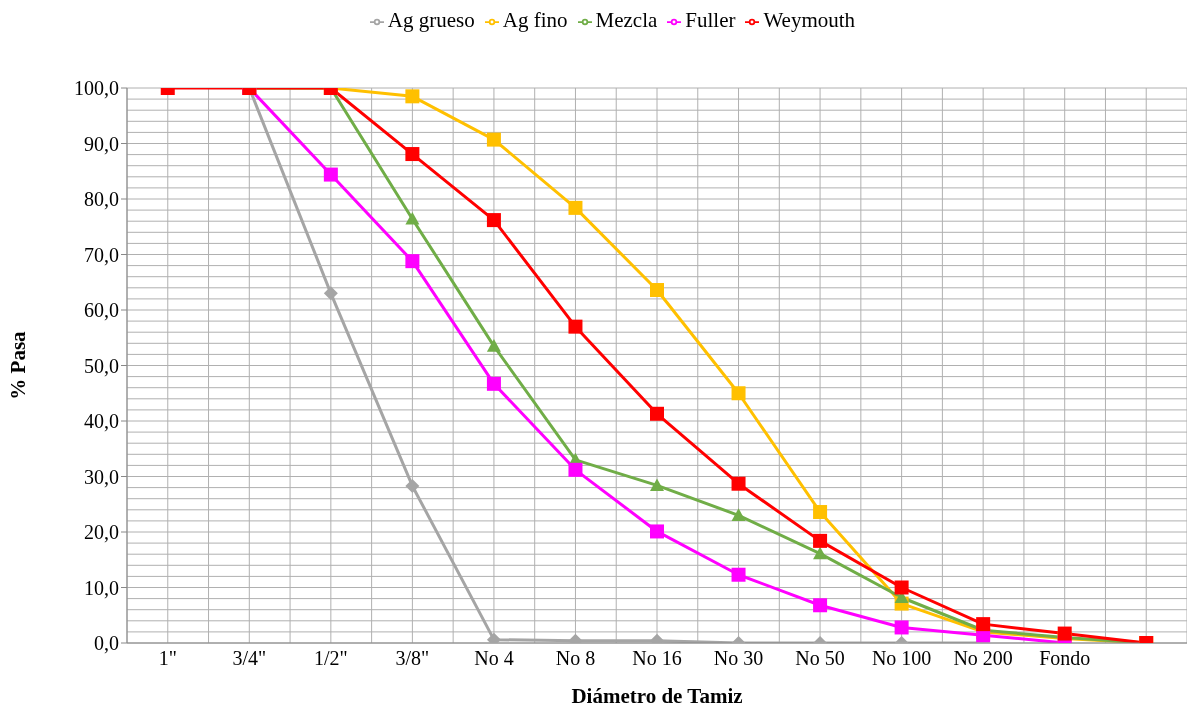  I want to click on x-tick-label: No 4, so click(494, 658).